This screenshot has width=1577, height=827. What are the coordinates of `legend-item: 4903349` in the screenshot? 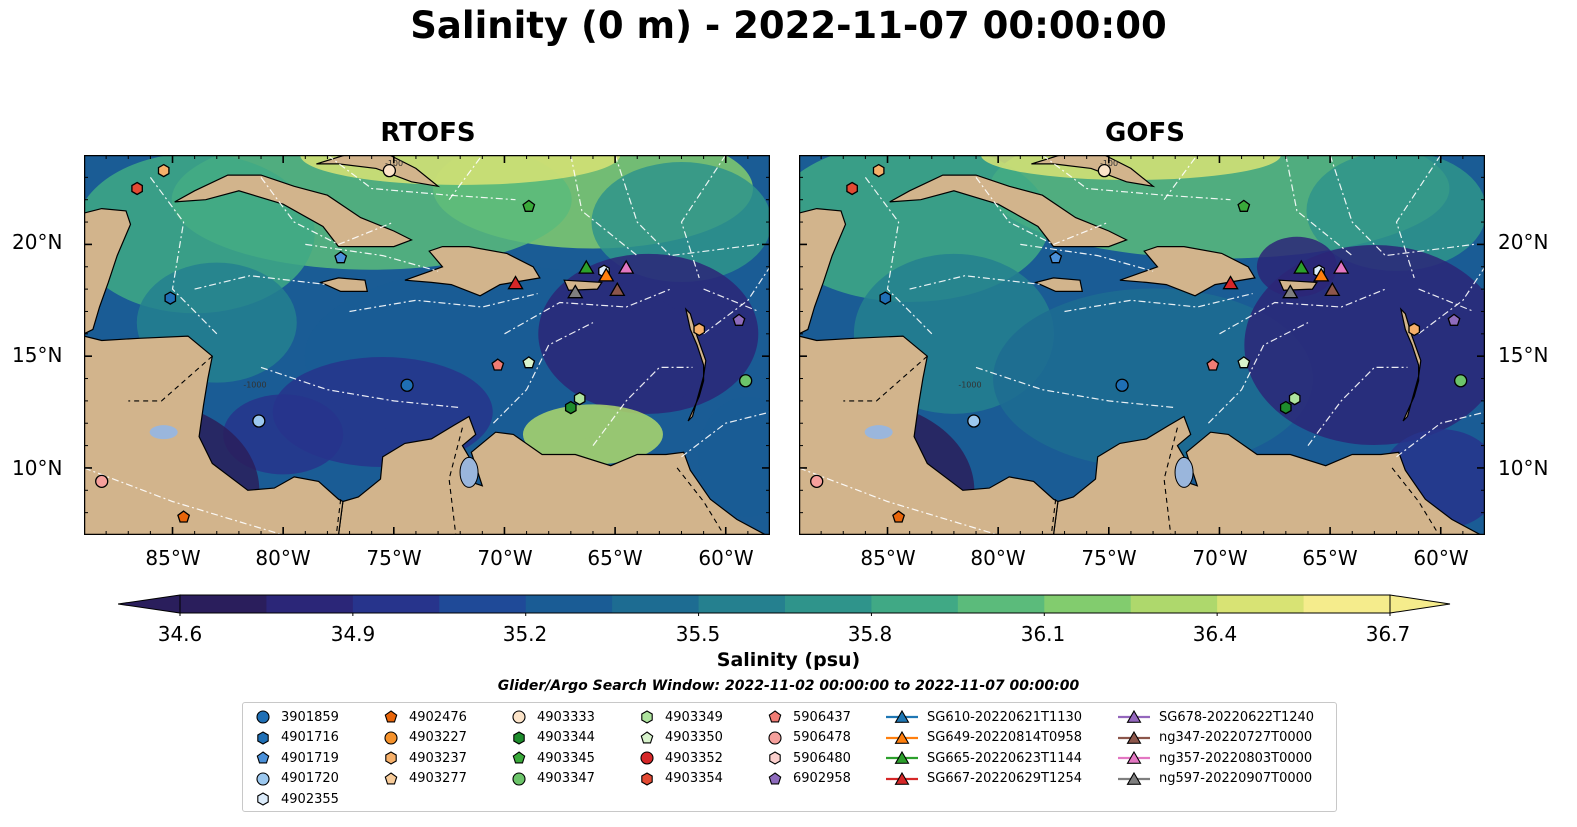 It's located at (680, 717).